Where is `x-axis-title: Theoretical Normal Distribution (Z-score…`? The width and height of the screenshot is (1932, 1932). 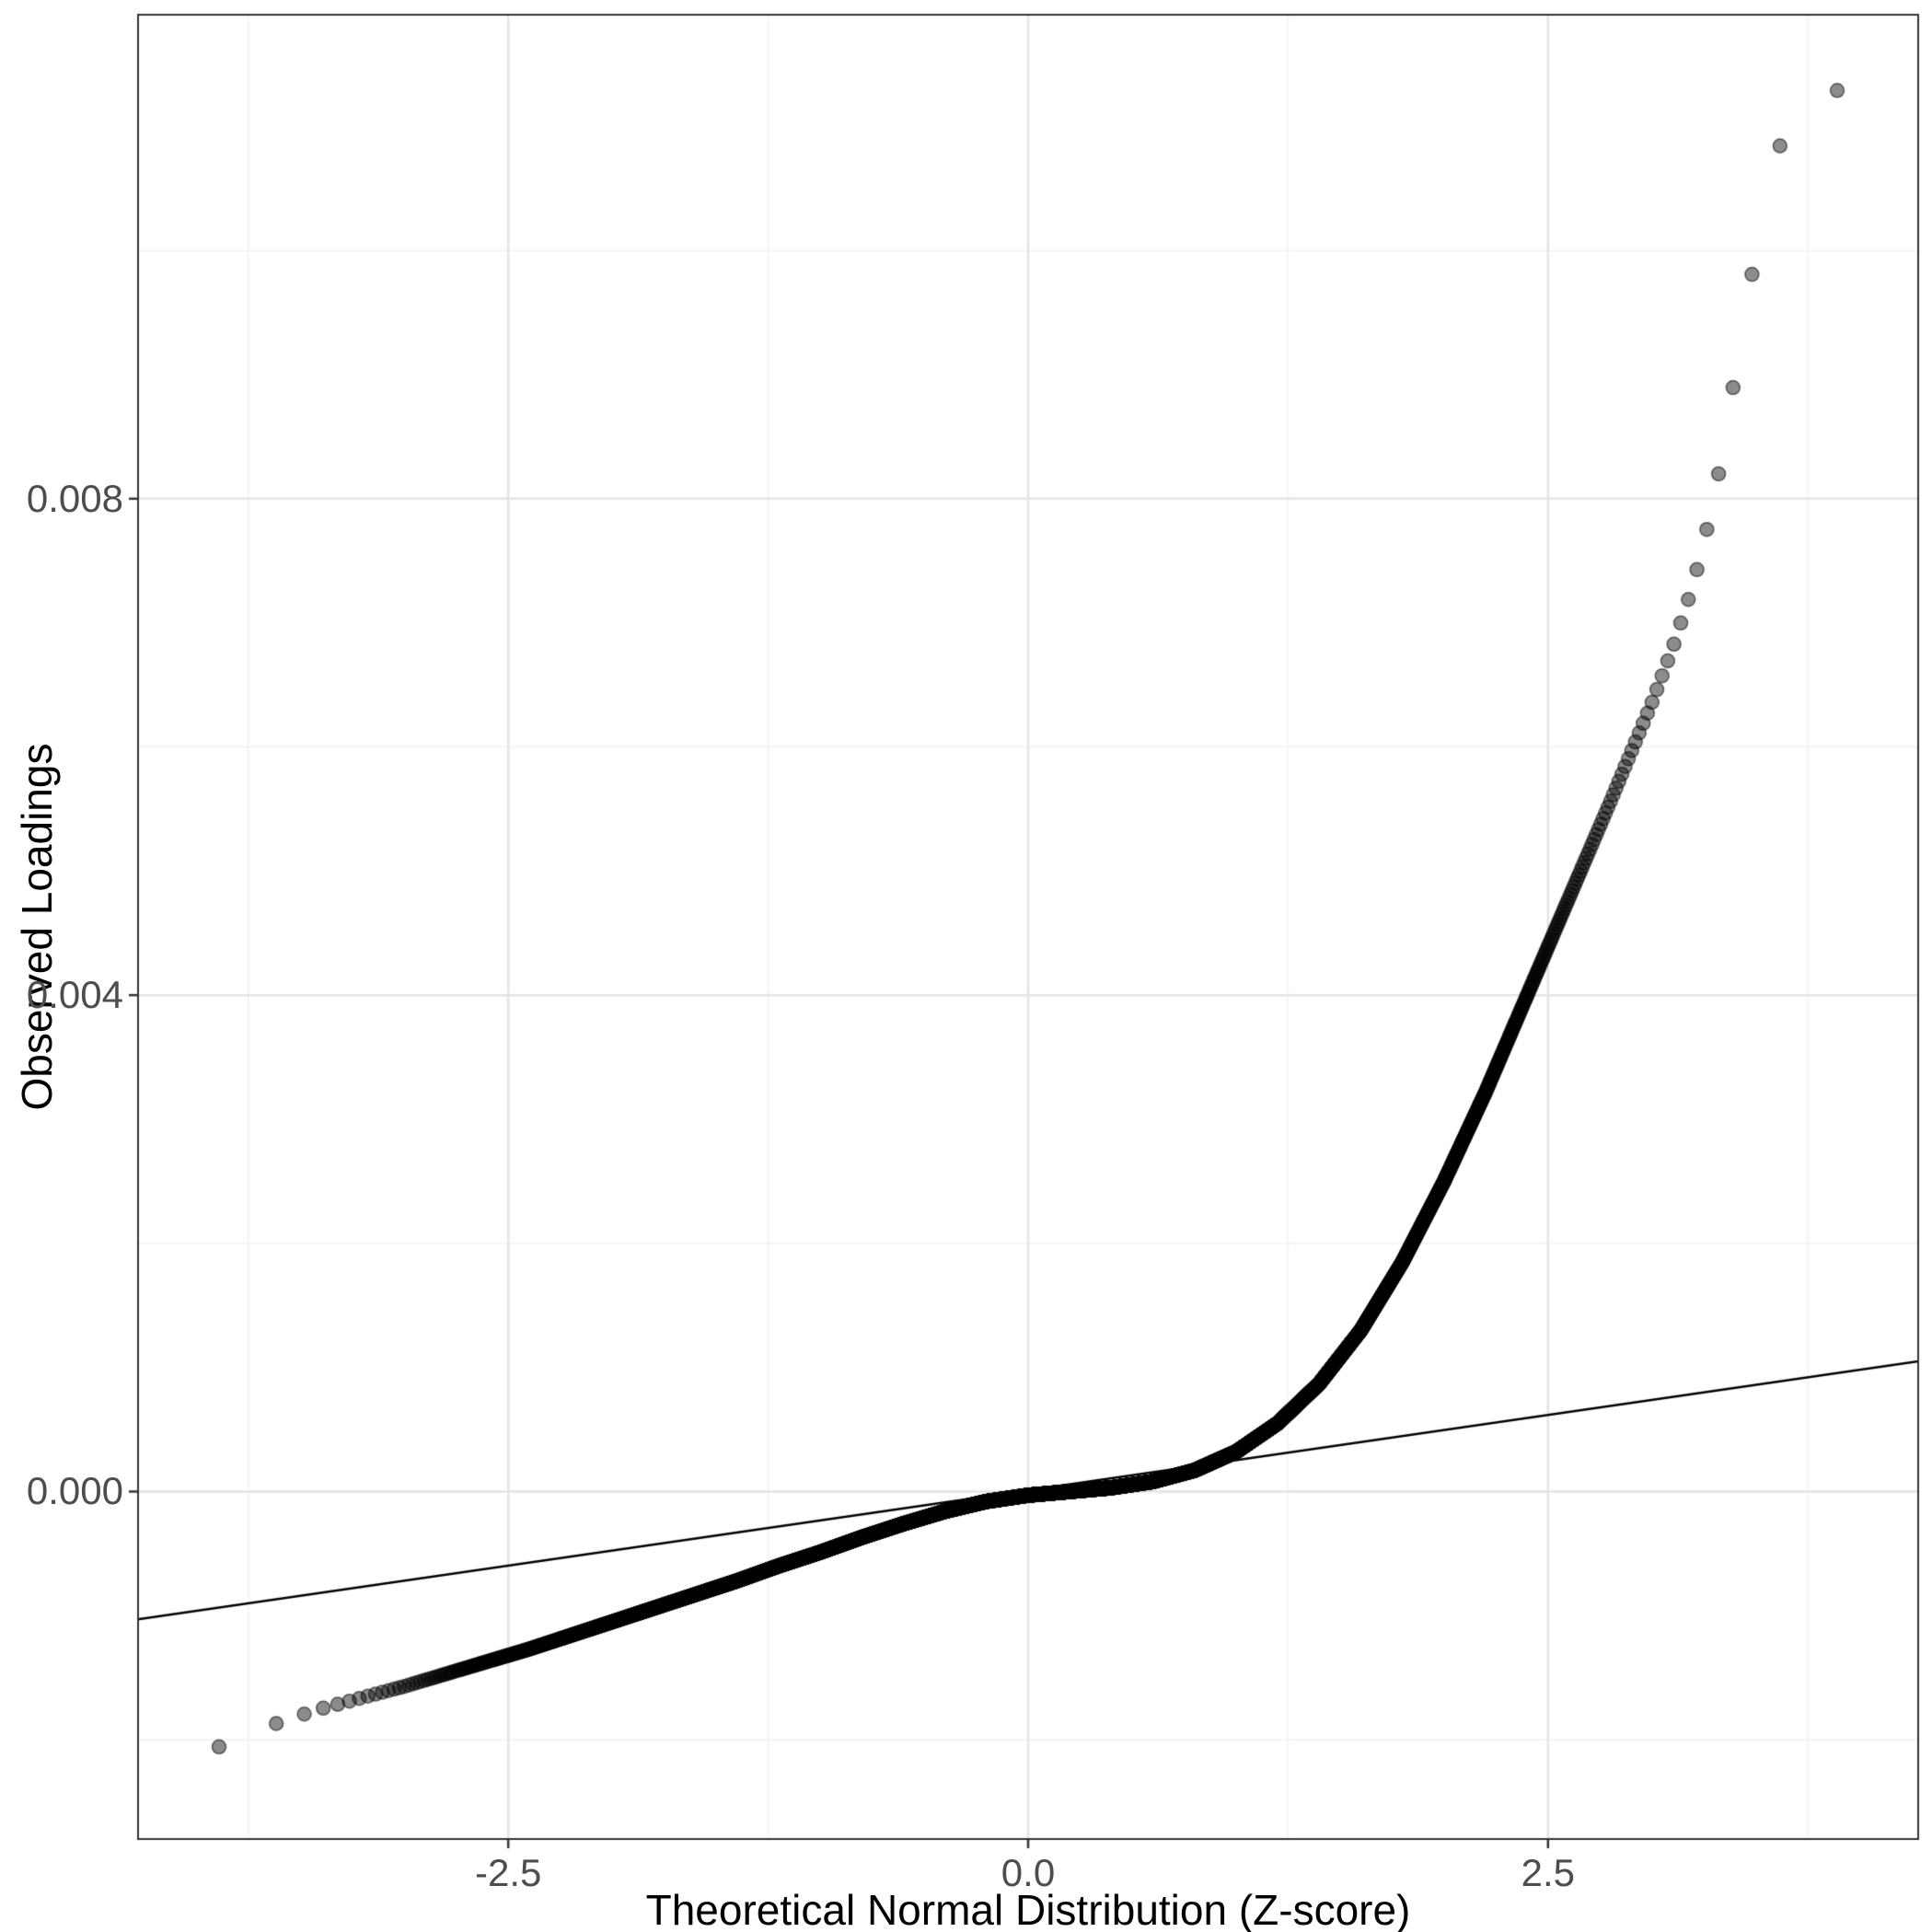
x-axis-title: Theoretical Normal Distribution (Z-score… is located at coordinates (1028, 1909).